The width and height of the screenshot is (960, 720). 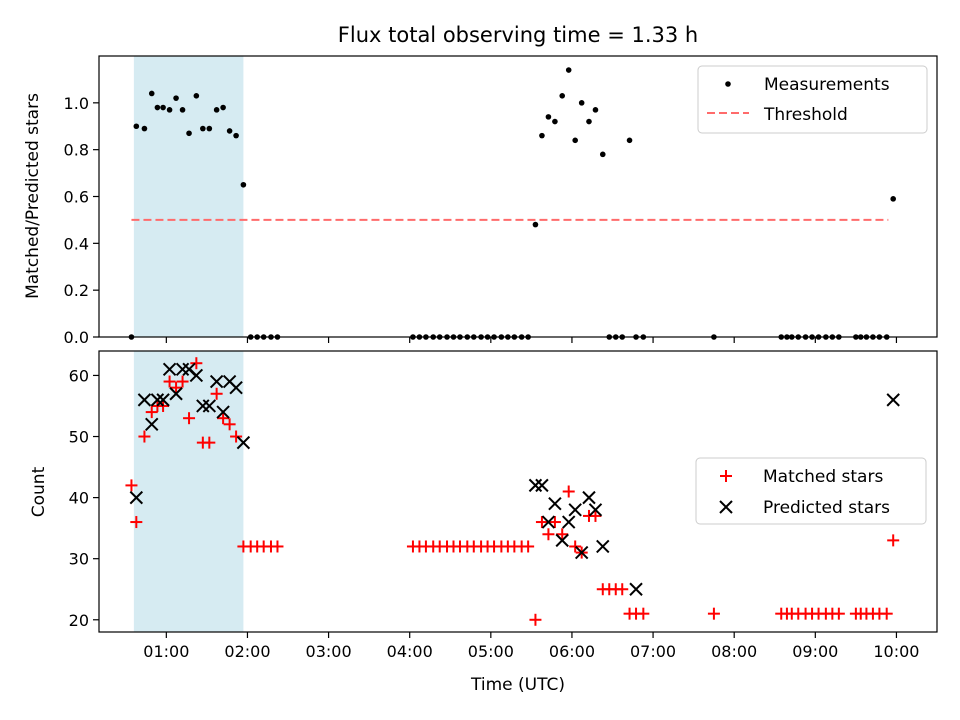 I want to click on x-tick-label: 06:00, so click(x=572, y=651).